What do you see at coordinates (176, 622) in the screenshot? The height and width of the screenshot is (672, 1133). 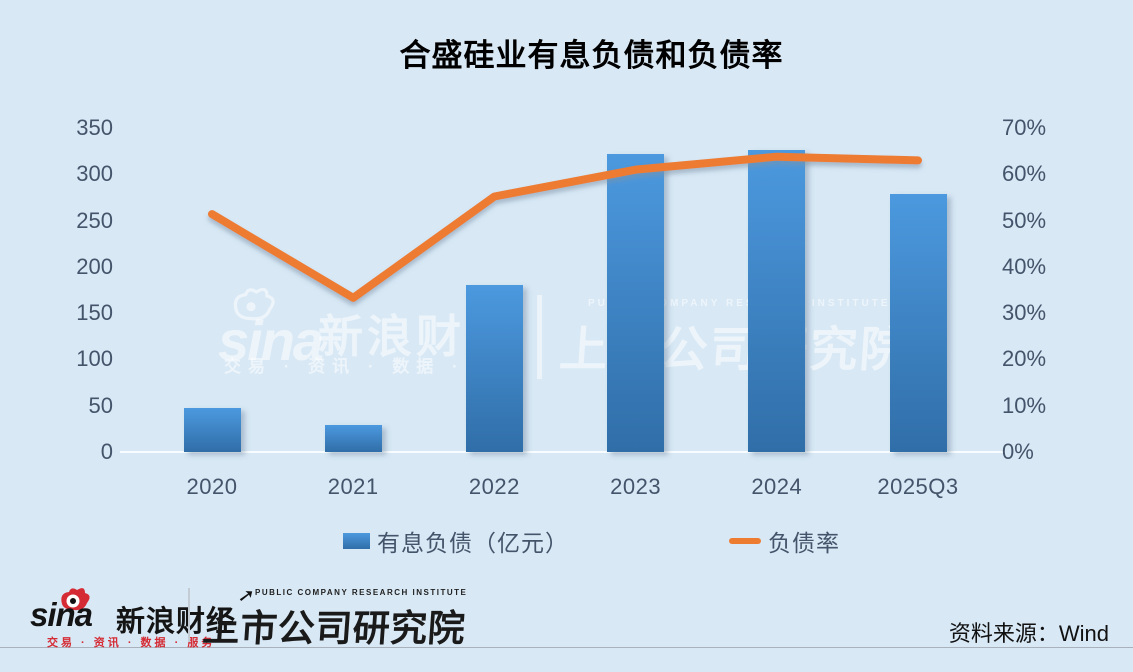 I see `footer-brand: 新浪财经` at bounding box center [176, 622].